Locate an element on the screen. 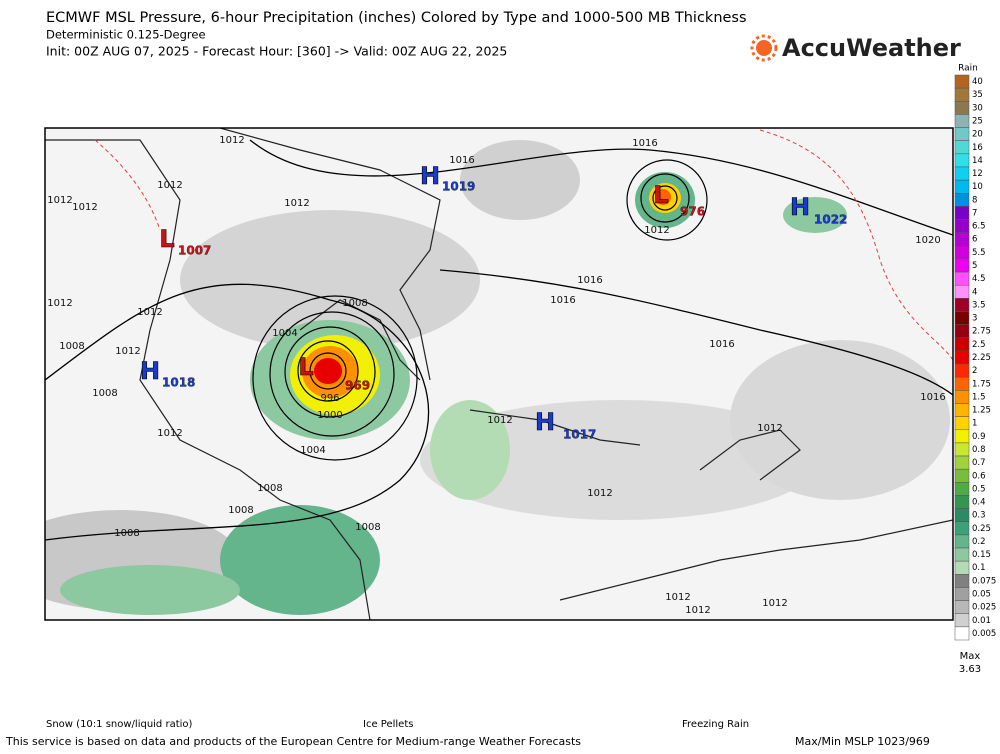 The image size is (1000, 754). colorbar-tick-label: 25 is located at coordinates (977, 121).